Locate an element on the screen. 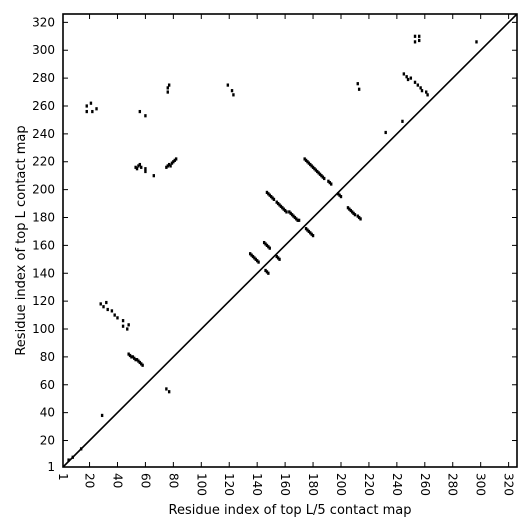 Image resolution: width=531 pixels, height=531 pixels. y-tick-label: 300 is located at coordinates (43, 50).